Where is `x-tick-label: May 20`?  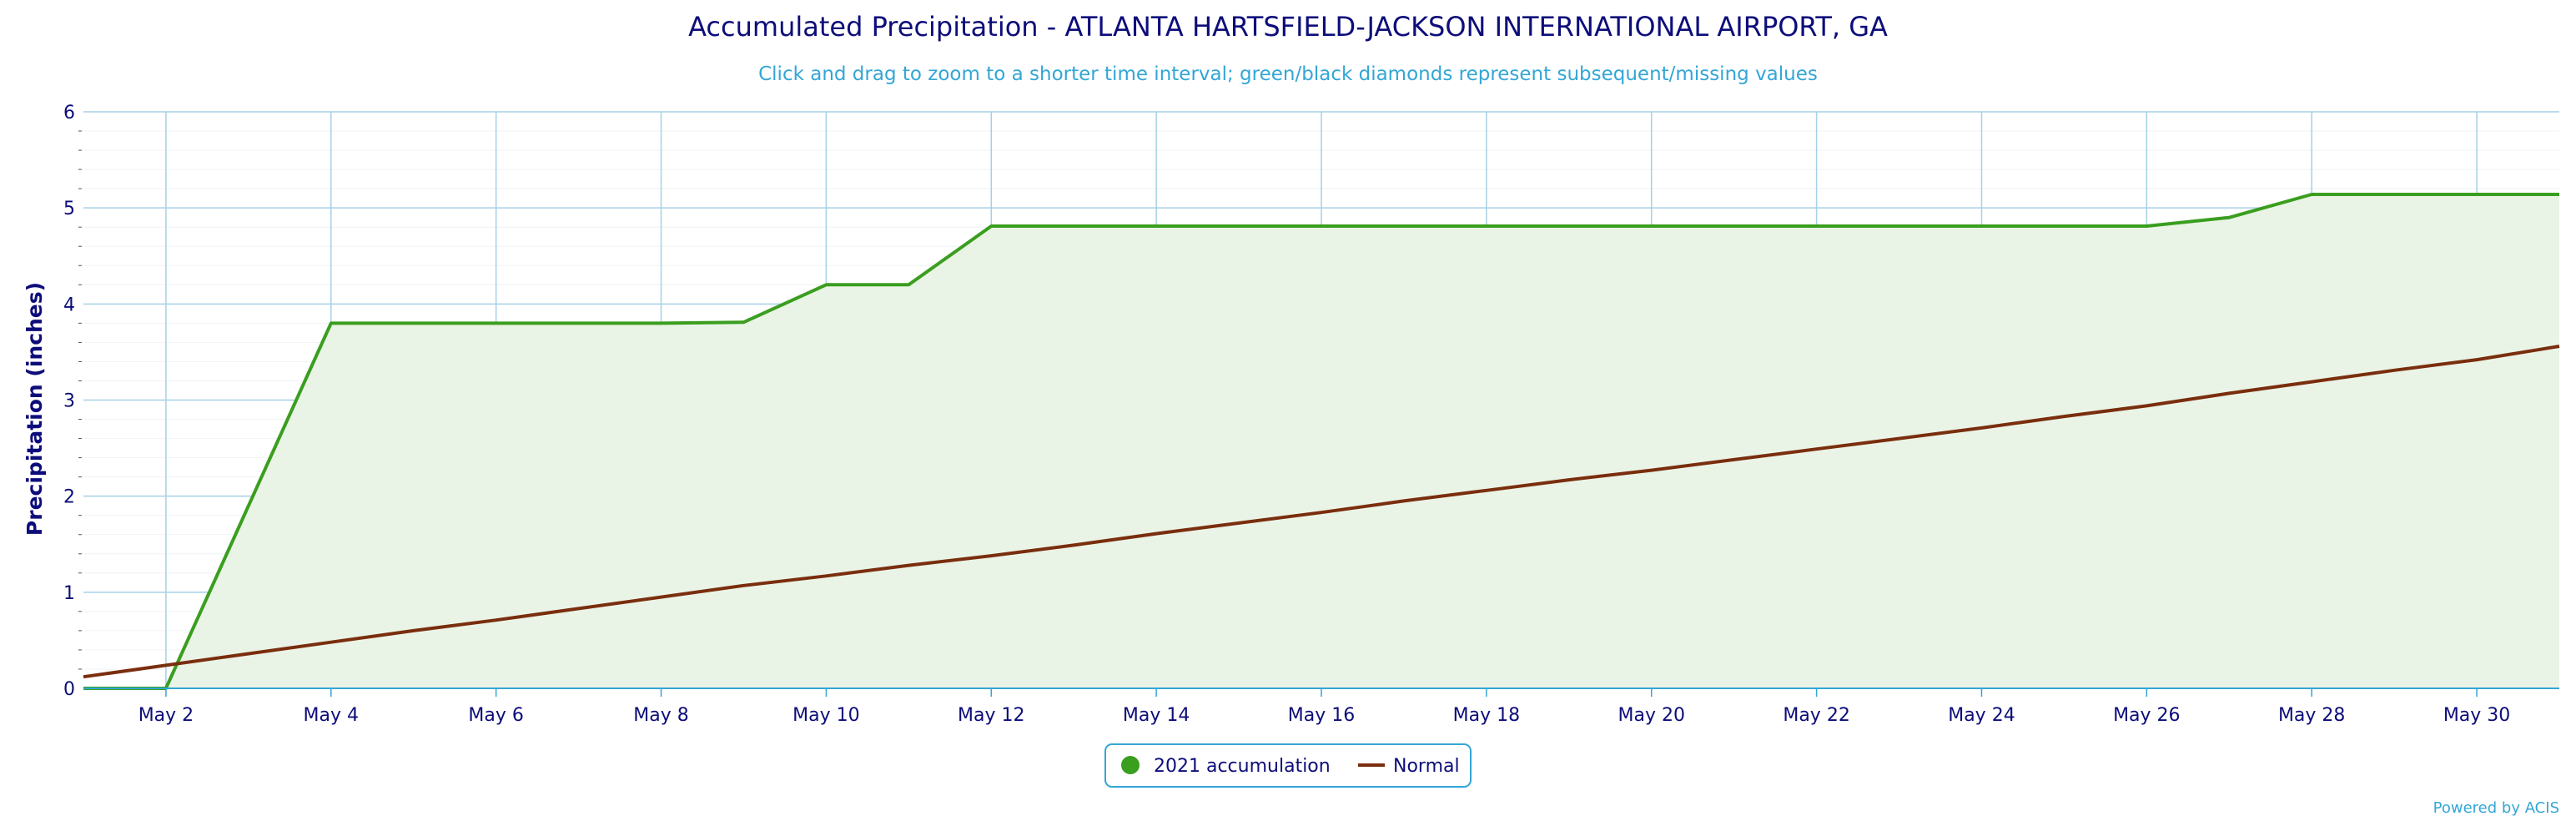 x-tick-label: May 20 is located at coordinates (1651, 716).